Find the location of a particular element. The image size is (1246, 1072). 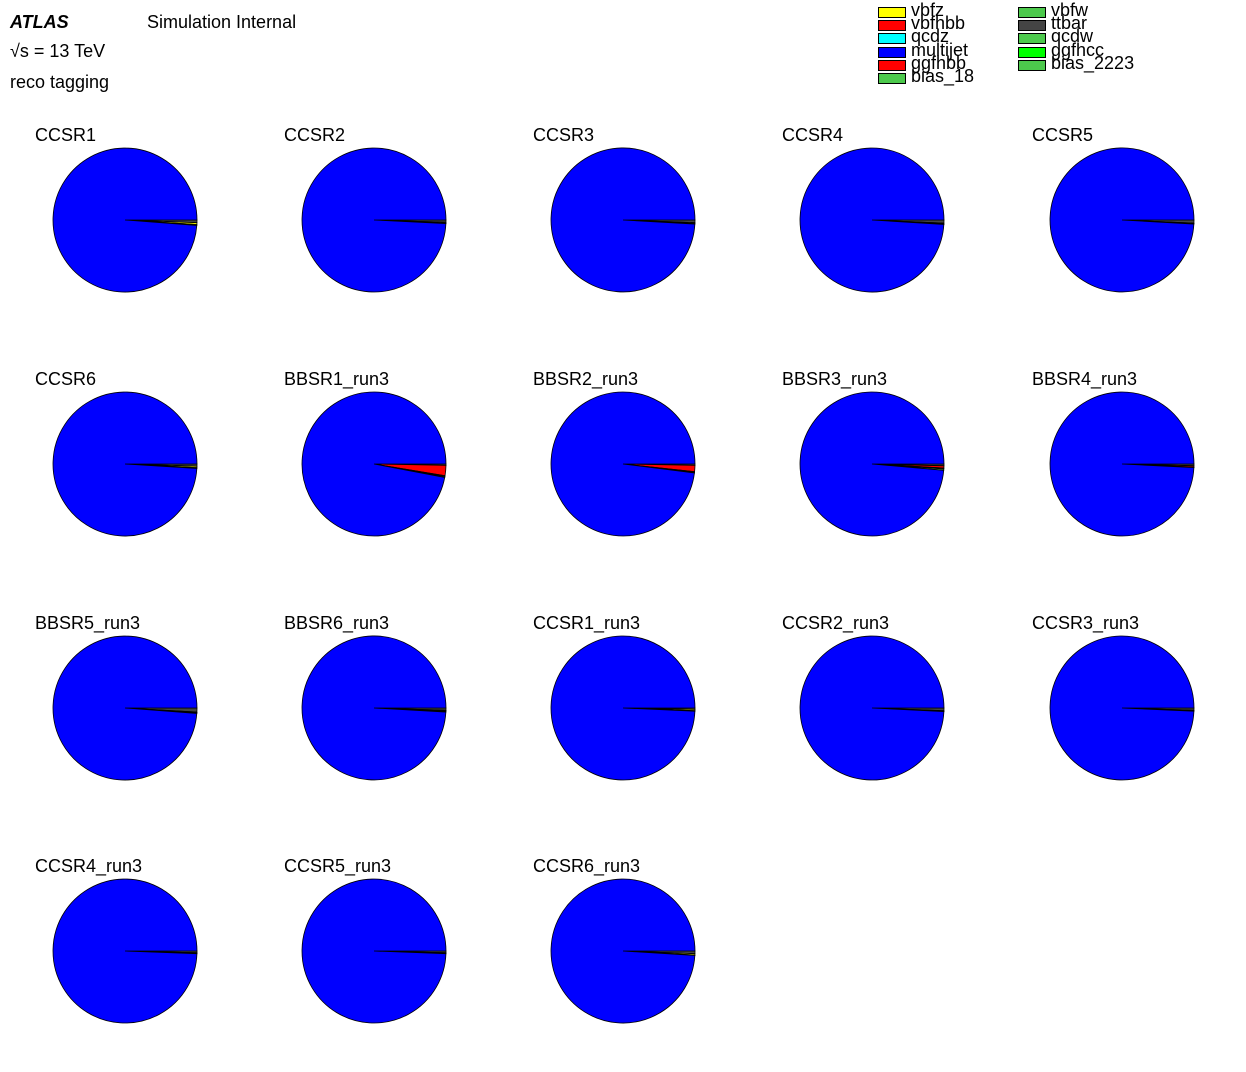

legend-item: ggfhbb is located at coordinates (978, 63).